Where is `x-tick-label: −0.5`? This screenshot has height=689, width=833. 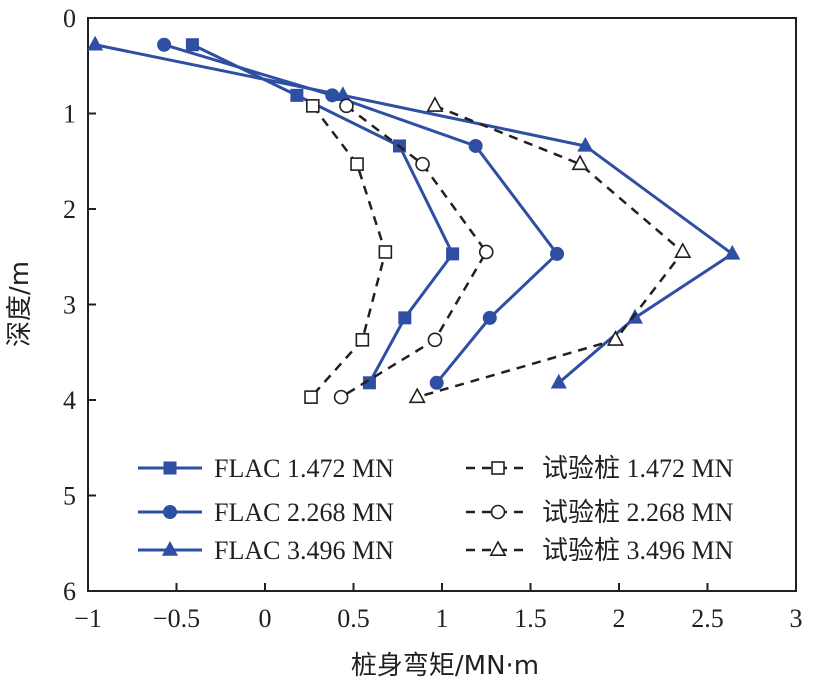
x-tick-label: −0.5 is located at coordinates (176, 618).